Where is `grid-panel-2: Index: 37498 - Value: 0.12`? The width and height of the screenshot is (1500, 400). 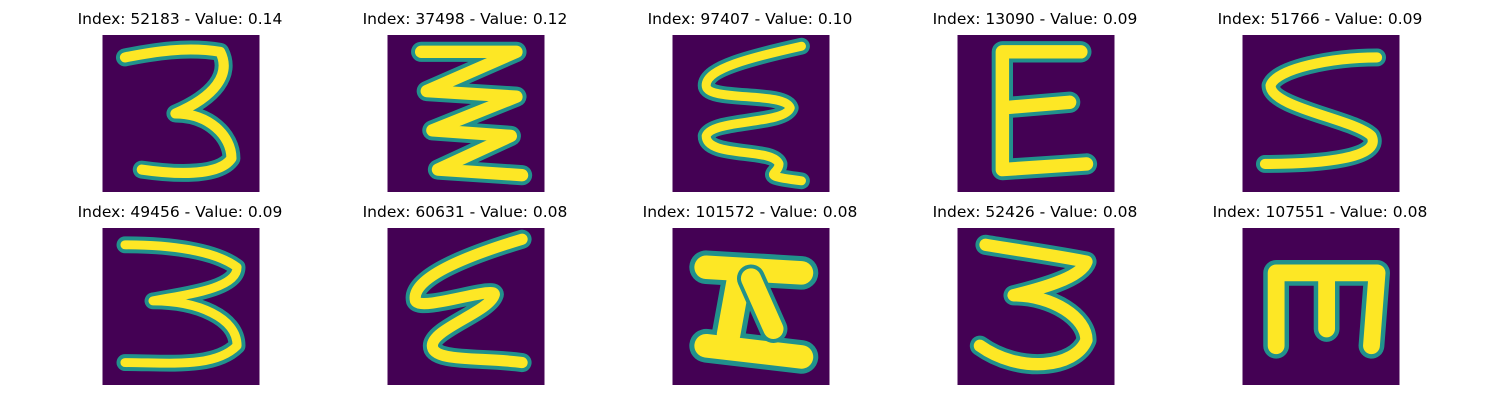 grid-panel-2: Index: 37498 - Value: 0.12 is located at coordinates (465, 105).